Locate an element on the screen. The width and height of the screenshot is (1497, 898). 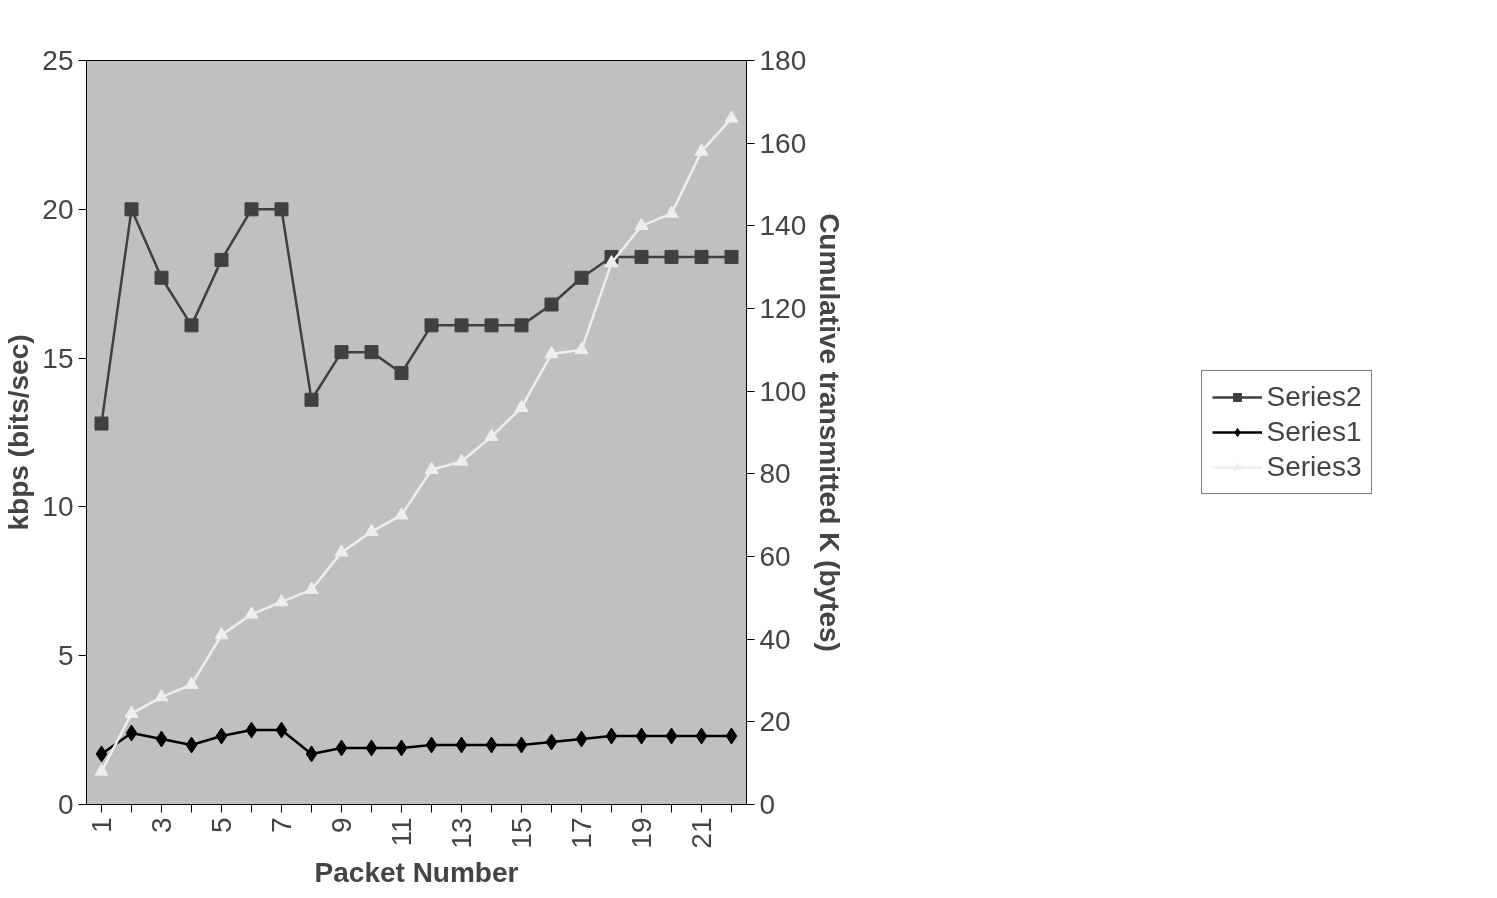
x-tick-label: 3 is located at coordinates (161, 825).